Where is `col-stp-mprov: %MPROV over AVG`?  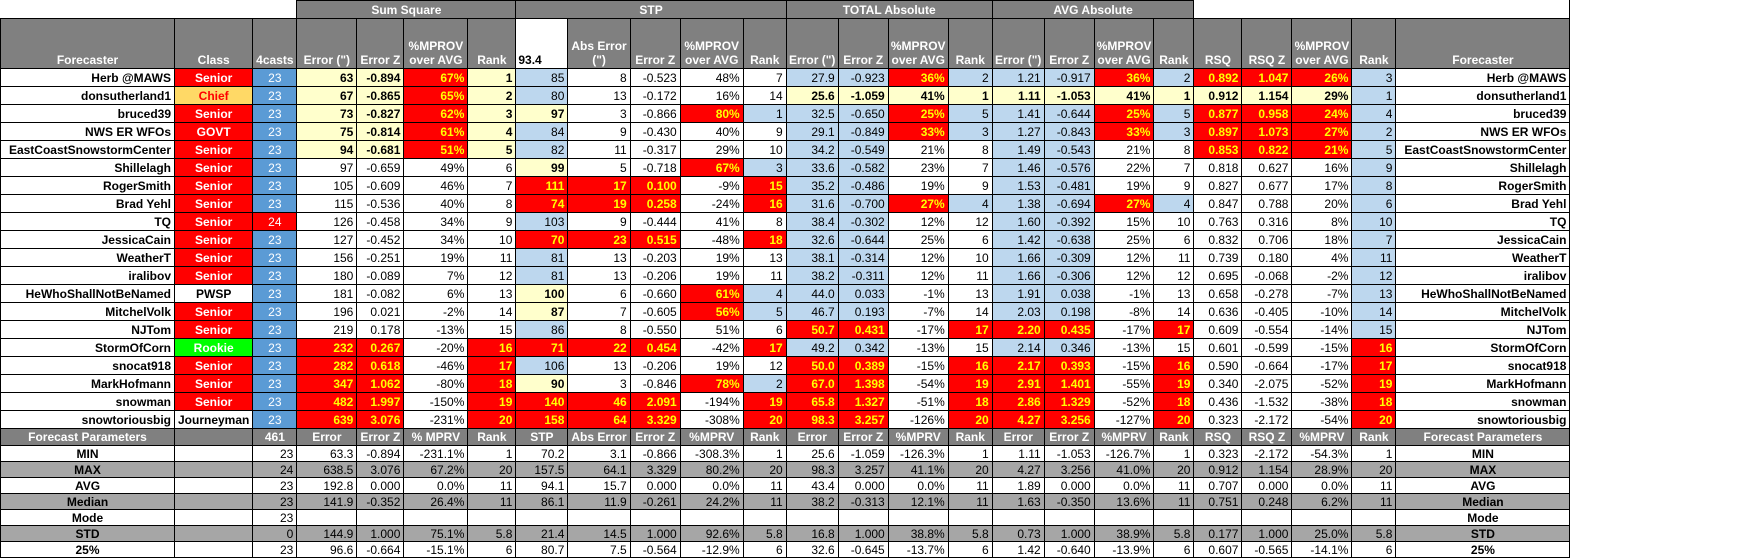 col-stp-mprov: %MPROV over AVG is located at coordinates (711, 43).